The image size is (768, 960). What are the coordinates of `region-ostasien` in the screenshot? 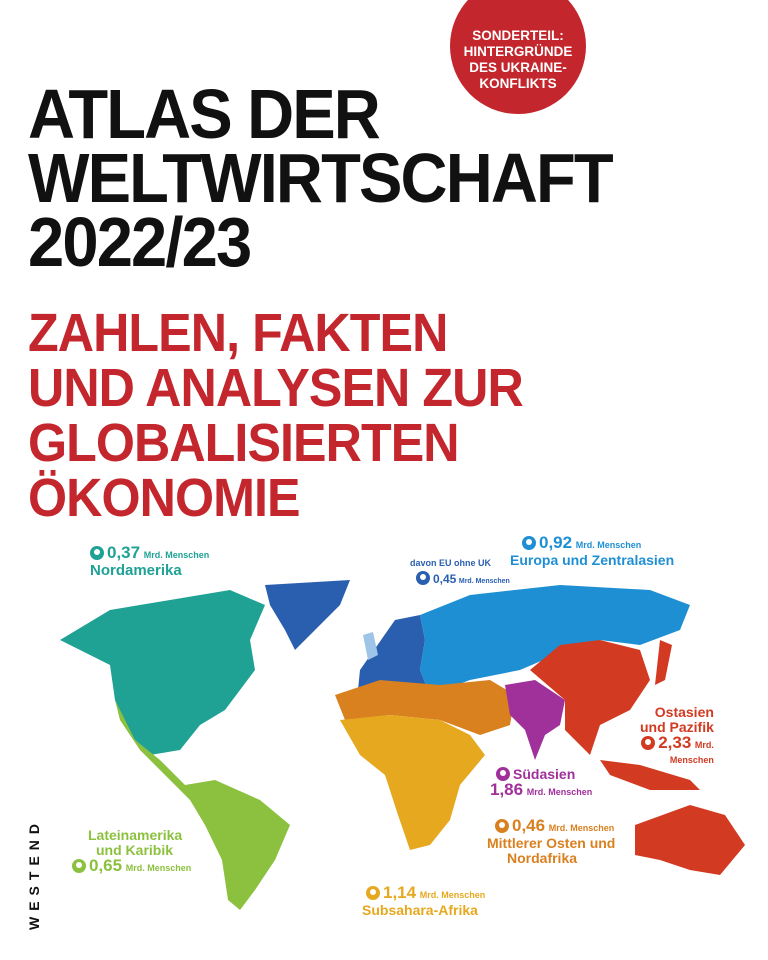 It's located at (590, 697).